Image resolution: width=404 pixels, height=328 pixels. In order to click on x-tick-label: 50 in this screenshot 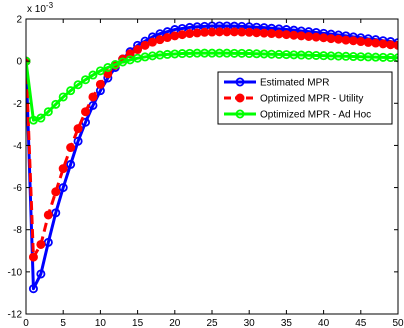, I will do `click(398, 323)`.